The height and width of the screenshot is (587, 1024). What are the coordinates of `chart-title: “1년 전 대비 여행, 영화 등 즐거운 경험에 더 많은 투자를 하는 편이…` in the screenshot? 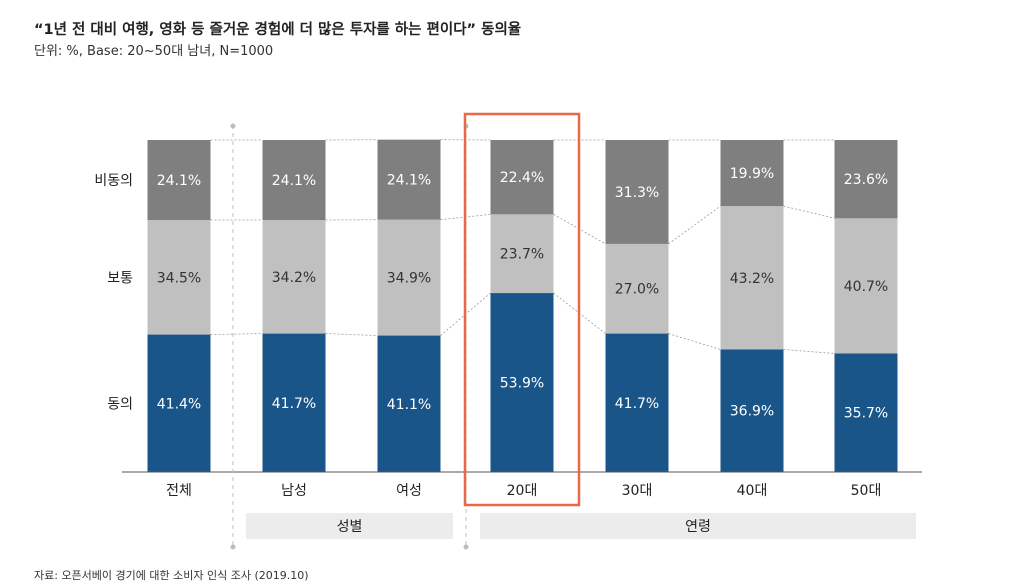 It's located at (278, 30).